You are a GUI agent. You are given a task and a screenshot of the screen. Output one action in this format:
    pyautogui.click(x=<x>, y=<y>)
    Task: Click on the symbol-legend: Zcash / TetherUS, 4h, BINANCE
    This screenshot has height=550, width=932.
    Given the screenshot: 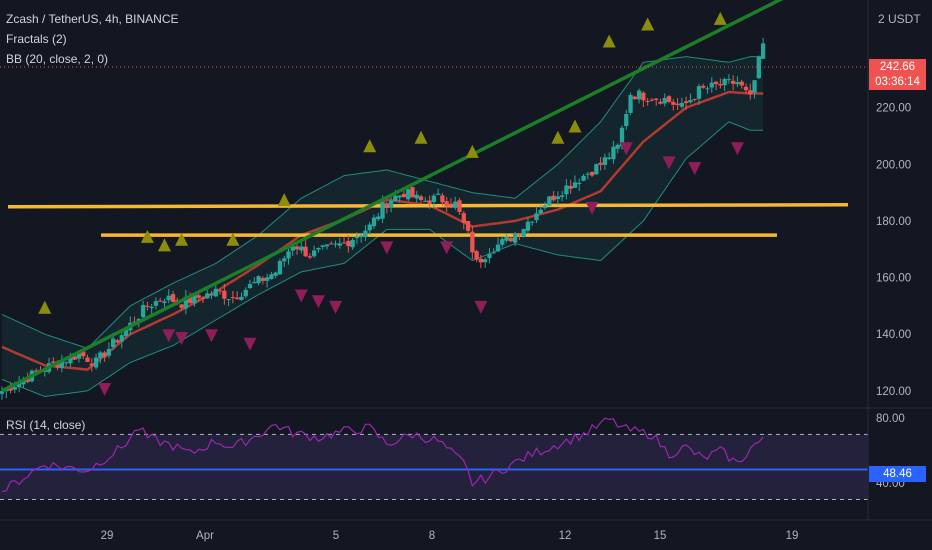 What is the action you would take?
    pyautogui.click(x=92, y=19)
    